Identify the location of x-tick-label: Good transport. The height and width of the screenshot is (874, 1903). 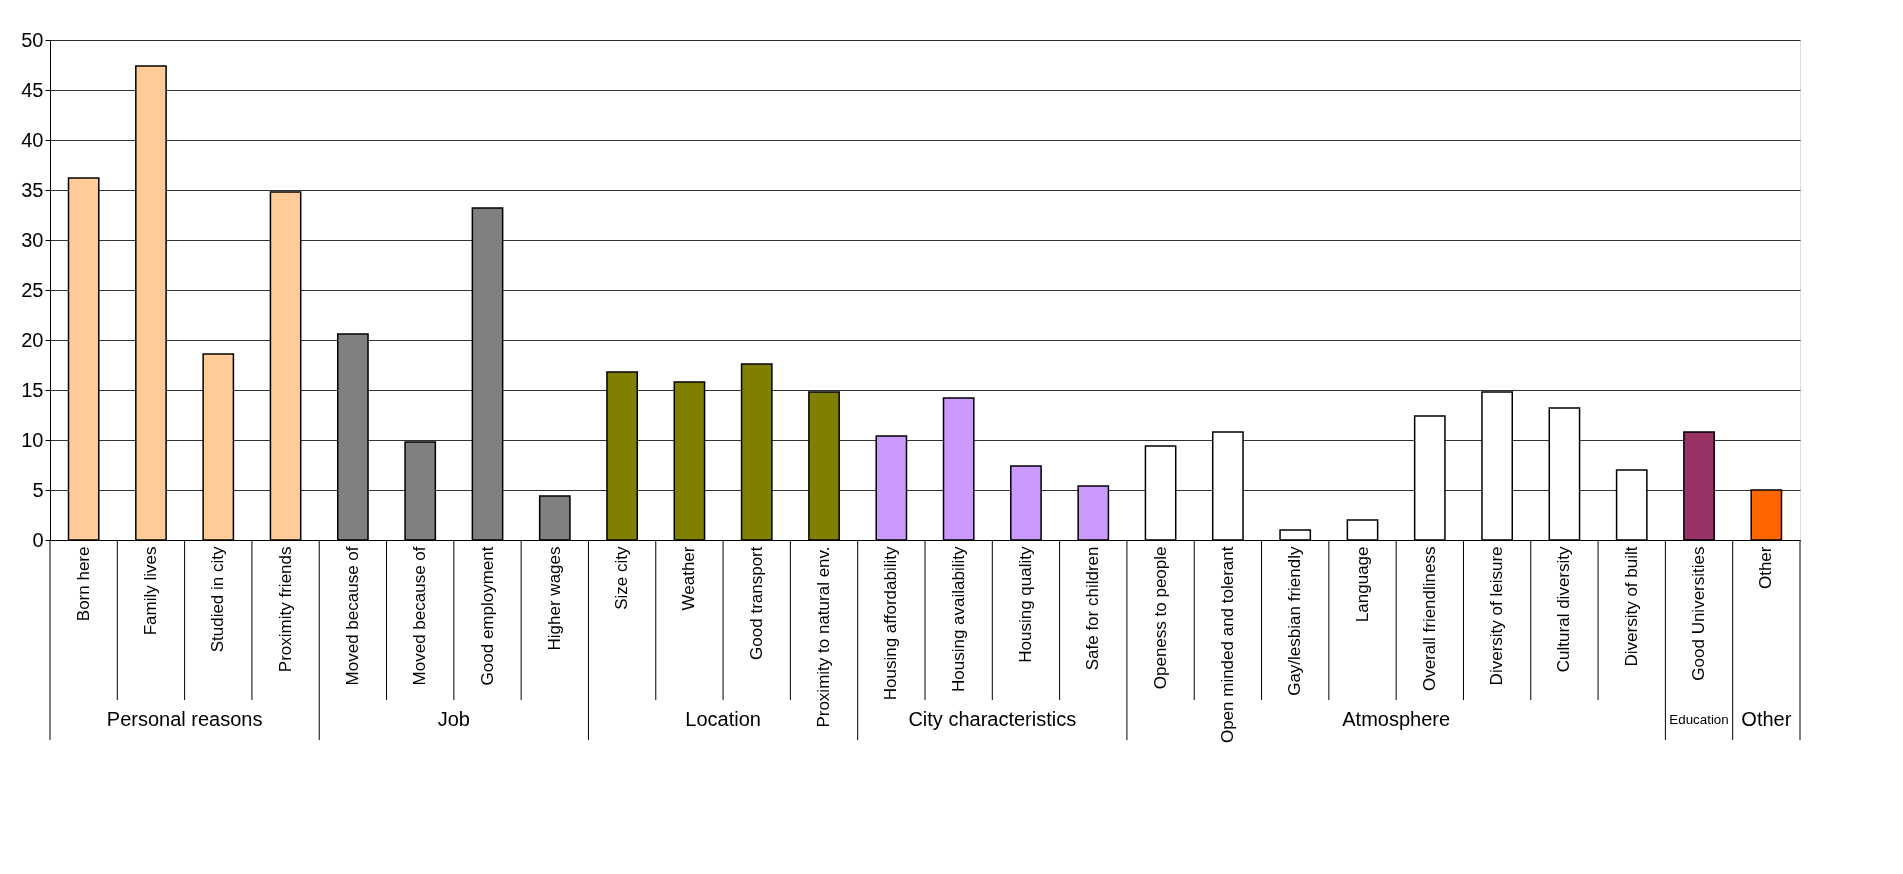
(756, 603).